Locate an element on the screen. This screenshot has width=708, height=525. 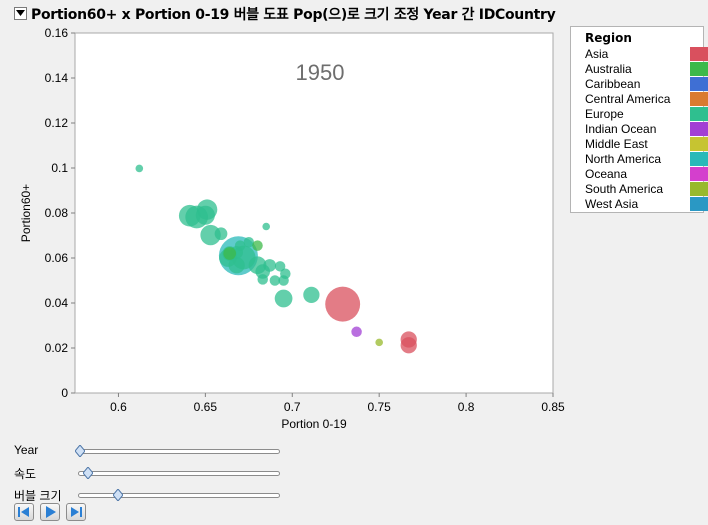
x-tick-label: 0.65 is located at coordinates (206, 407).